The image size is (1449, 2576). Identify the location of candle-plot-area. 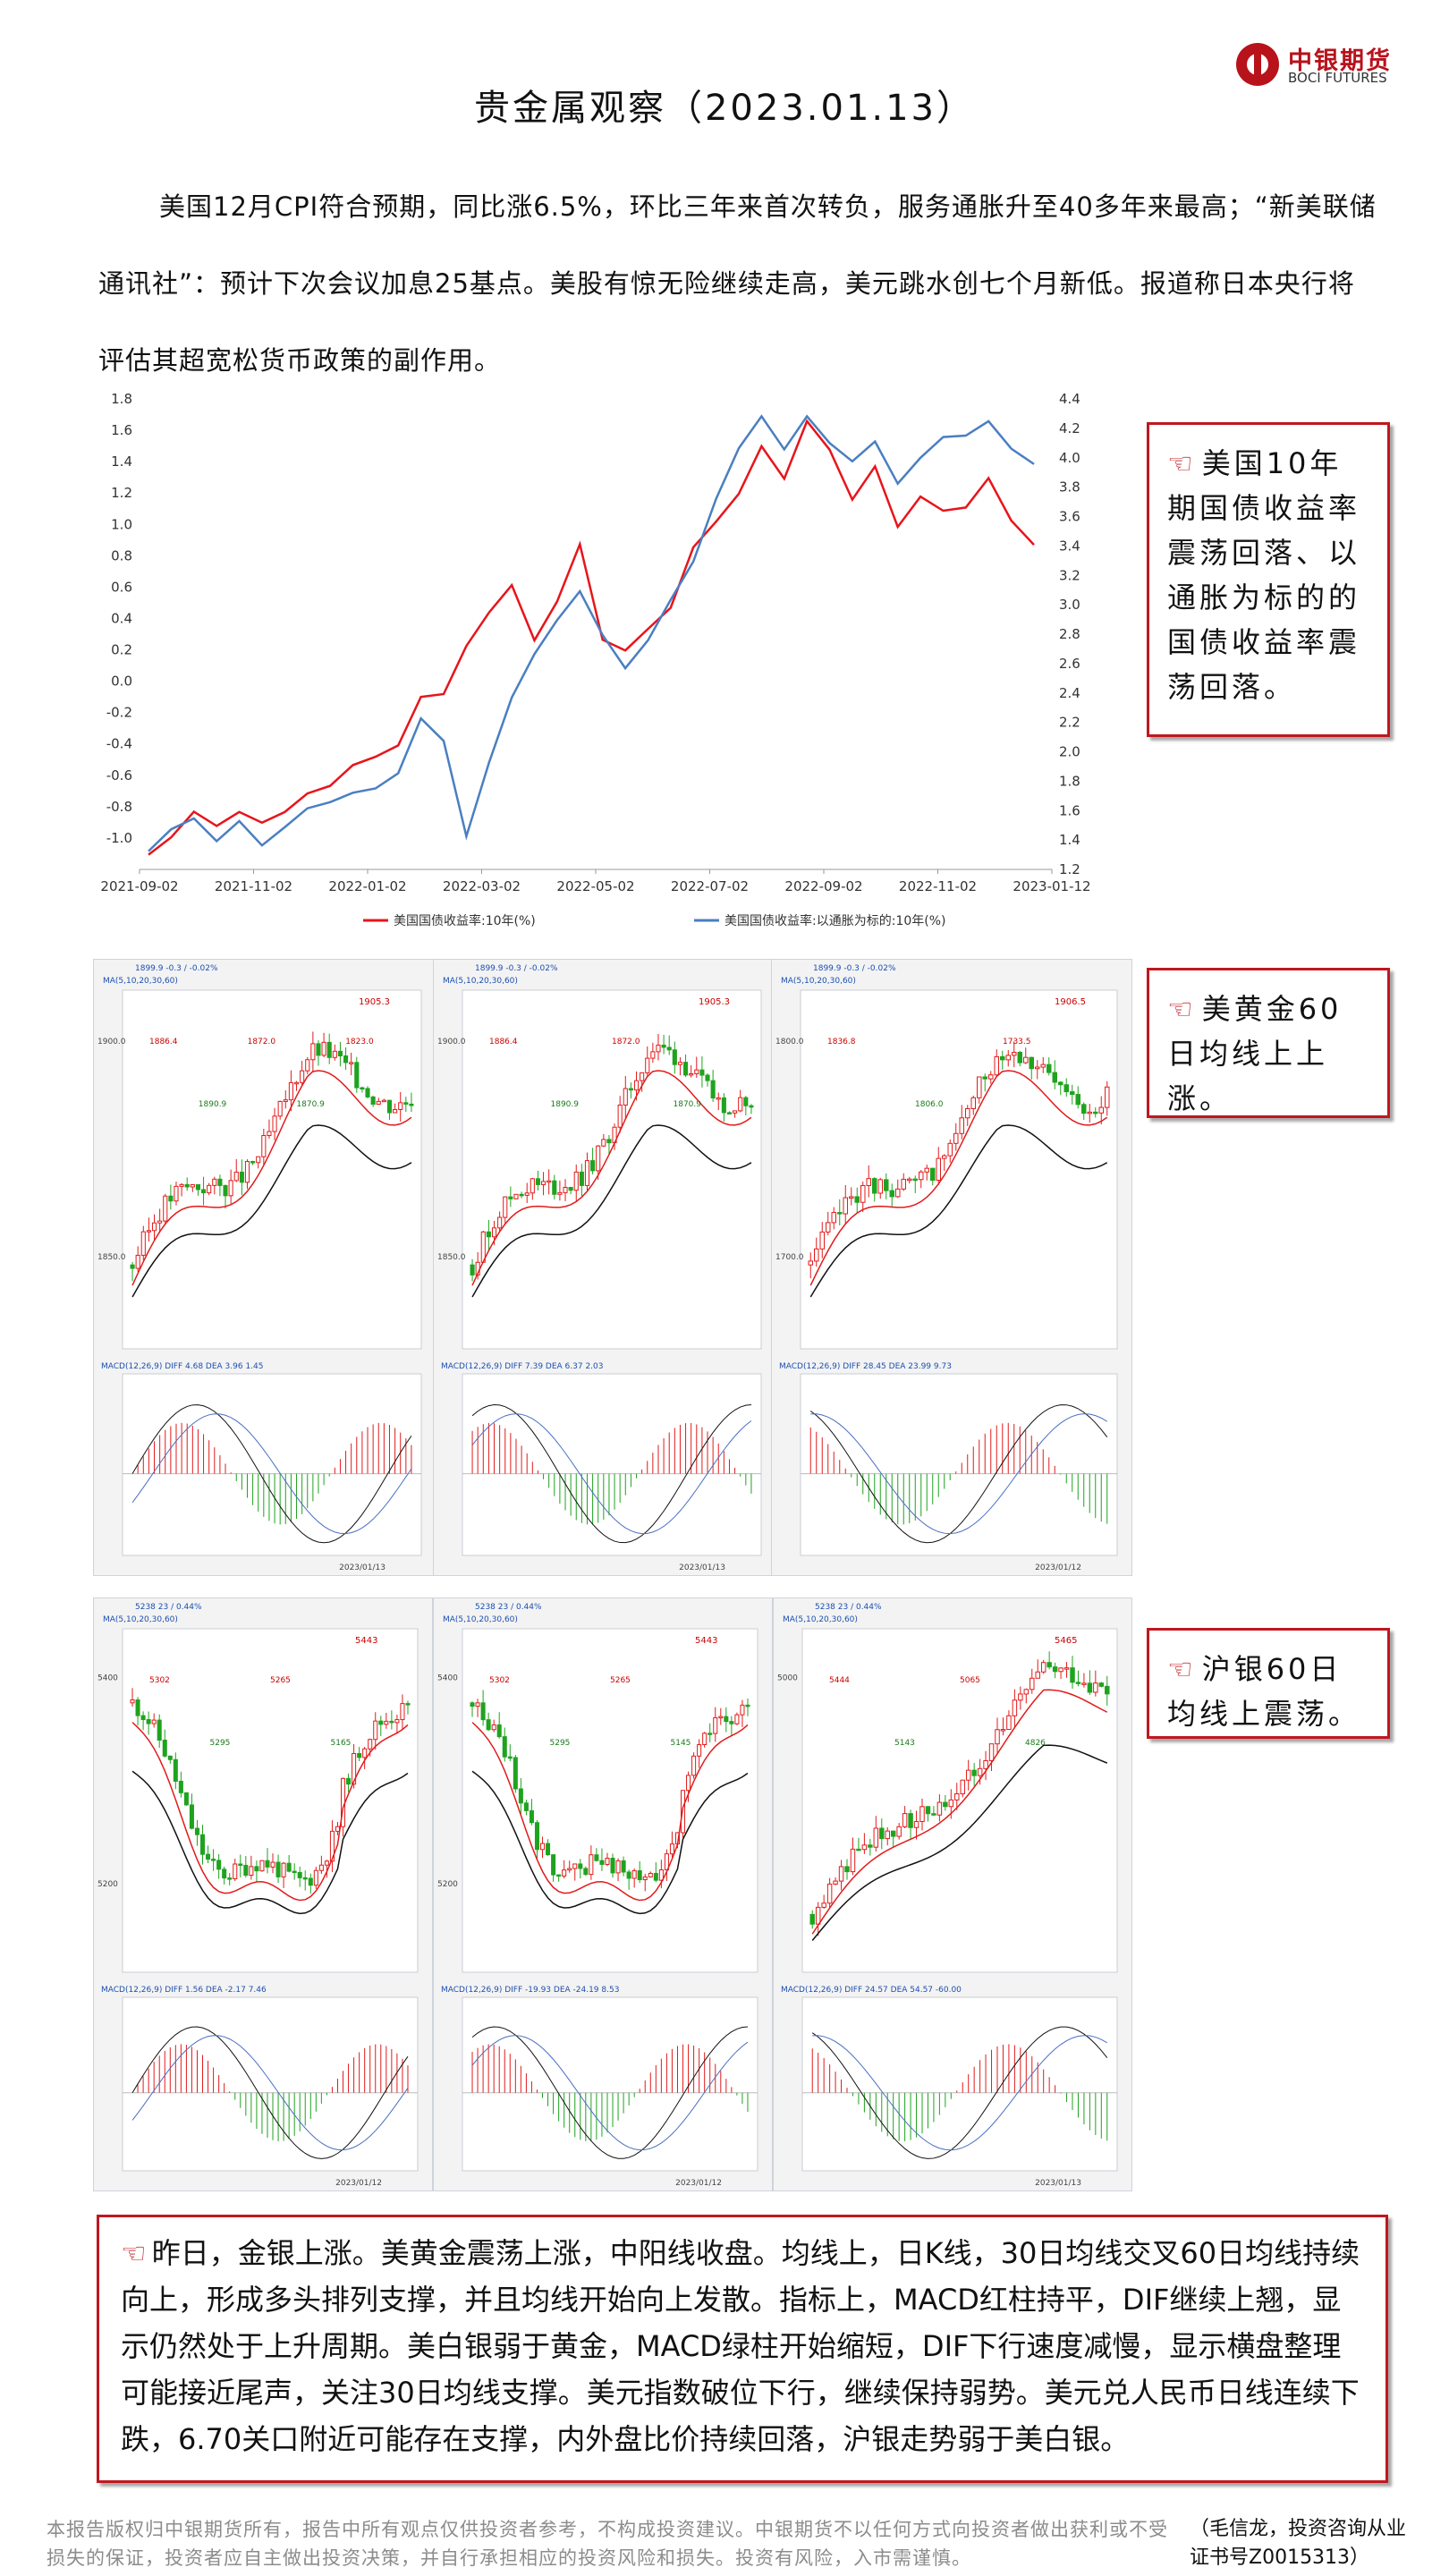
(612, 1169).